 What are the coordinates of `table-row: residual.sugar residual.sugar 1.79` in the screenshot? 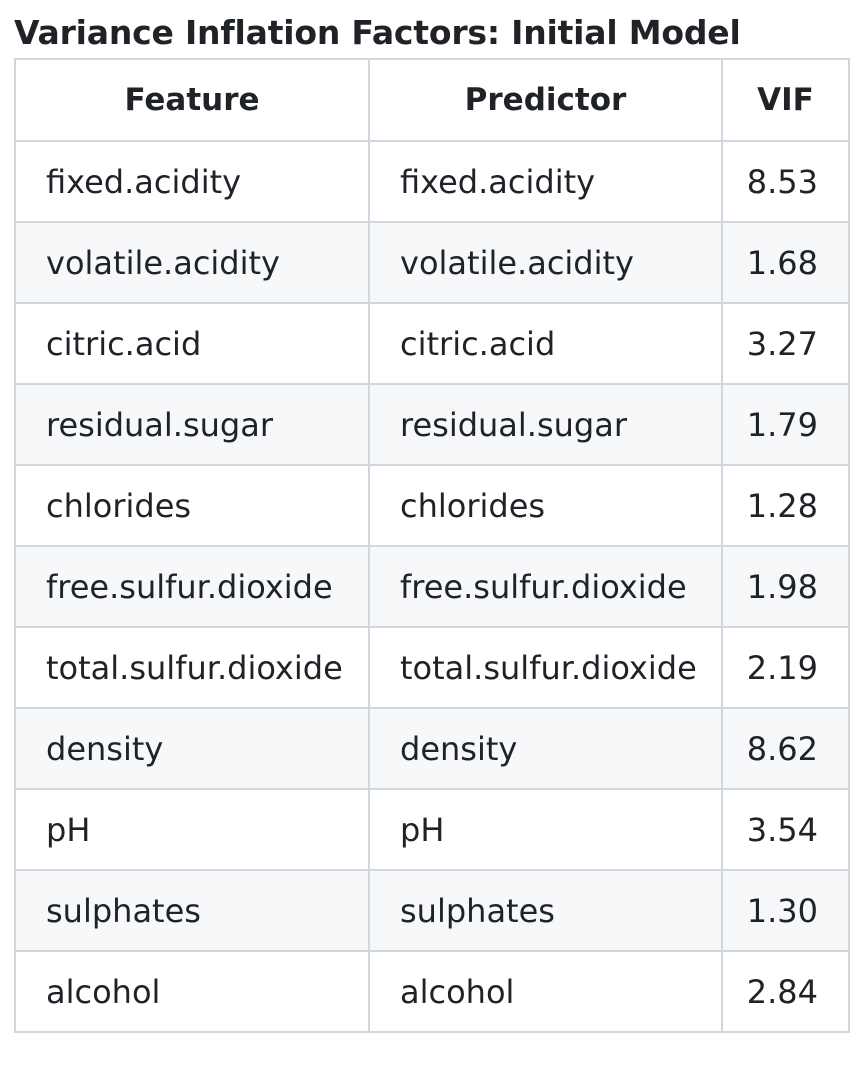 It's located at (432, 424).